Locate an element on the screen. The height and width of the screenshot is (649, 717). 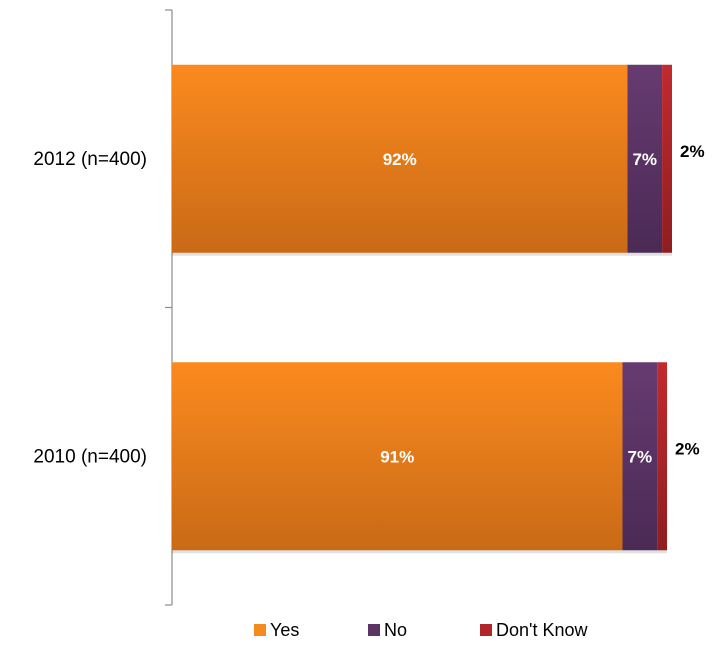
legend-label-don-t-know: Don't Know is located at coordinates (542, 630).